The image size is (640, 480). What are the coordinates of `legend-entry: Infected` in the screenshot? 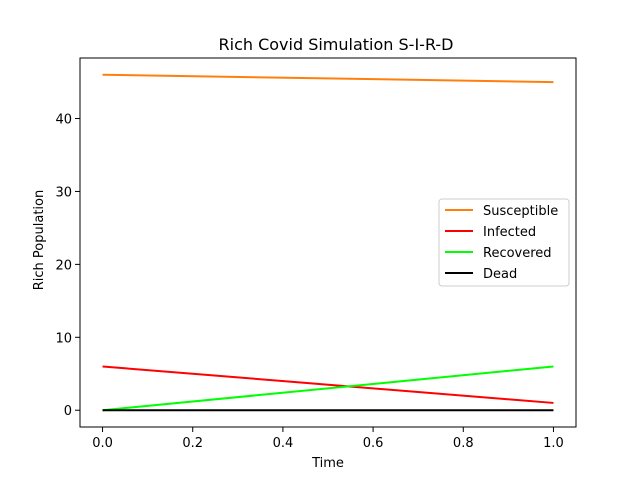 It's located at (490, 232).